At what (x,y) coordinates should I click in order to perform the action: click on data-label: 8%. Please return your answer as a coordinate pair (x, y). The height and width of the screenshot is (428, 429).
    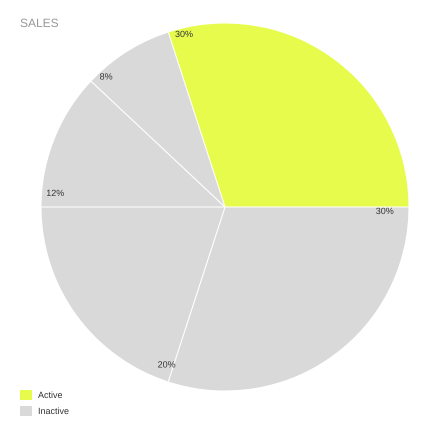
    Looking at the image, I should click on (106, 76).